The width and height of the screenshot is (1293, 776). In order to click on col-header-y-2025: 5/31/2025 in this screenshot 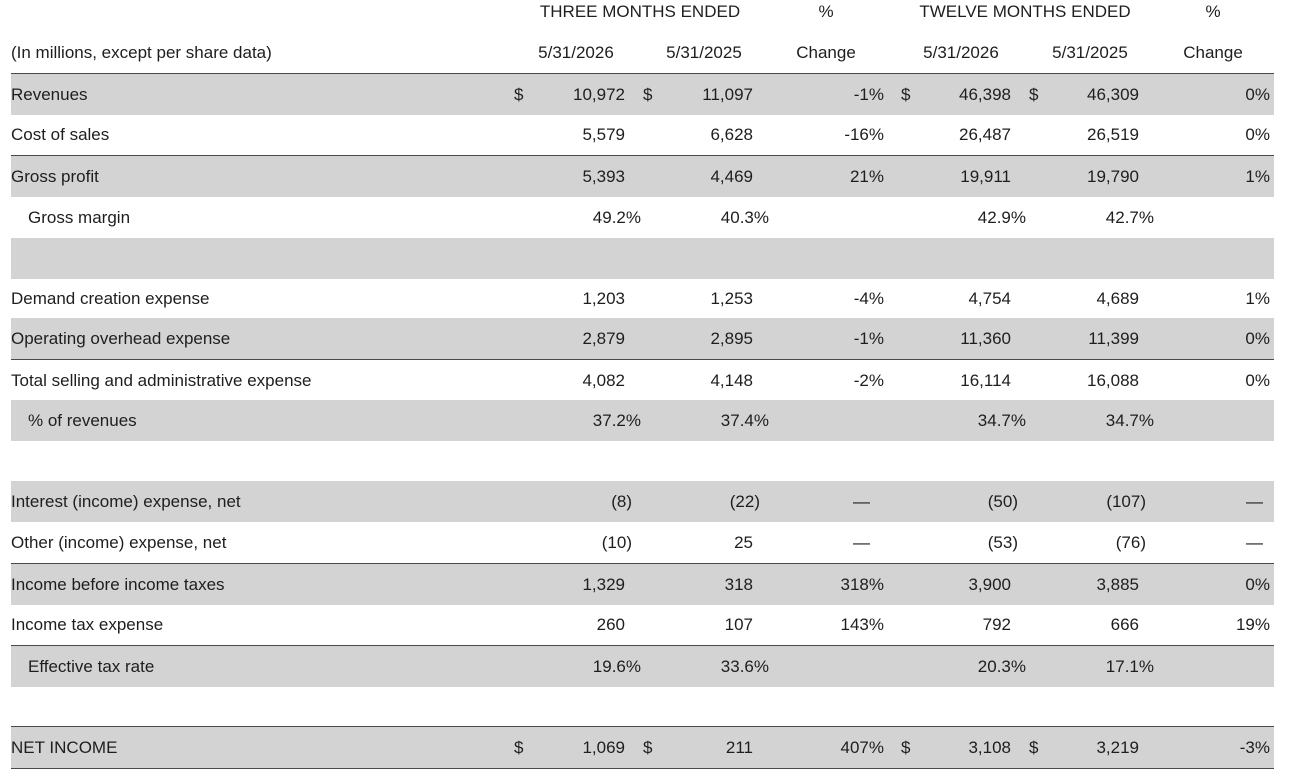, I will do `click(1090, 52)`.